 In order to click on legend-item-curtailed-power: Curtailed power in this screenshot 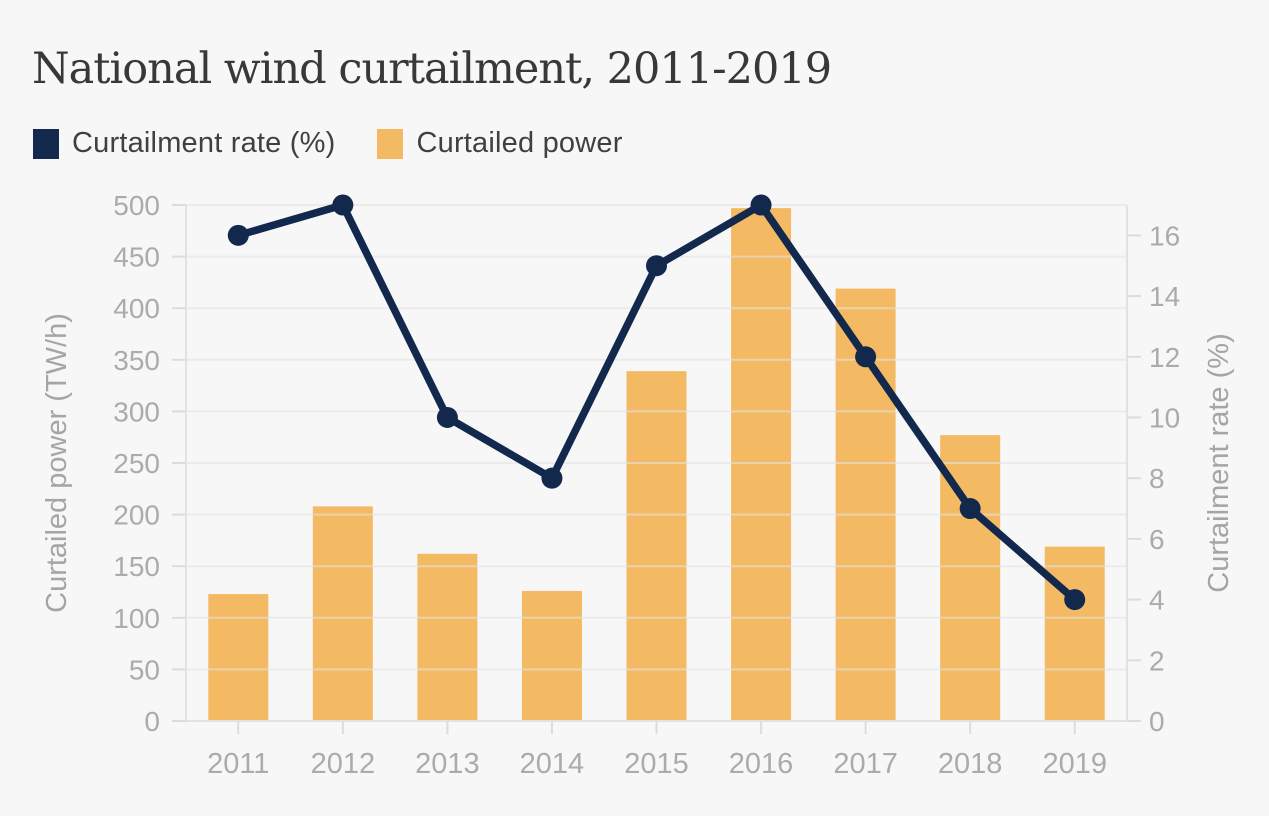, I will do `click(499, 143)`.